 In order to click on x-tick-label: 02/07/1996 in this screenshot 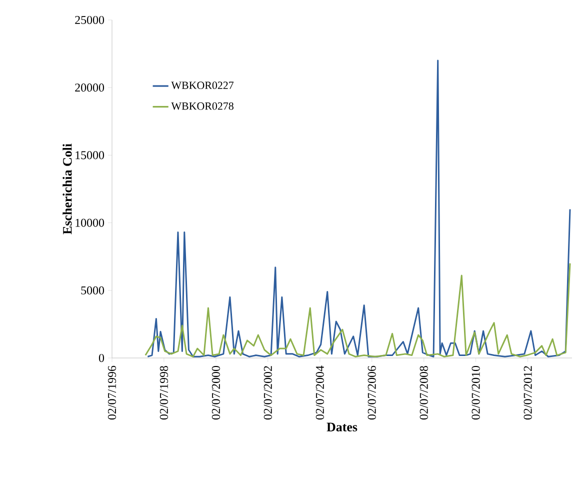, I will do `click(112, 393)`.